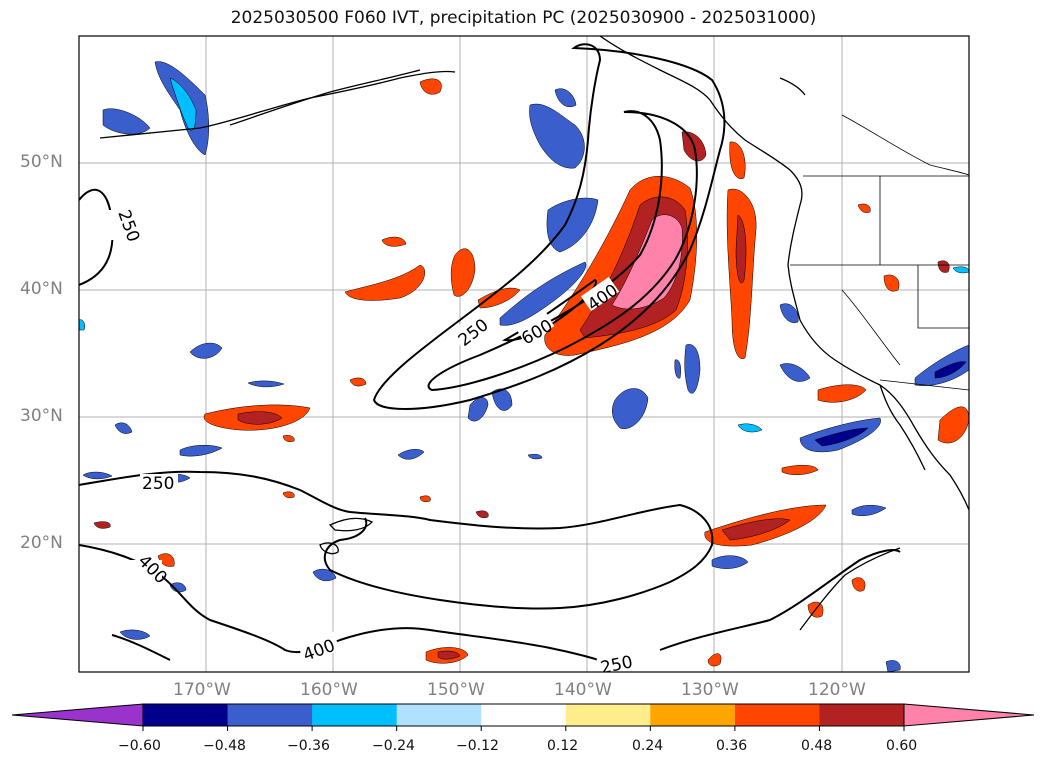  Describe the element at coordinates (139, 746) in the screenshot. I see `colorbar-tick-label: −0.60` at that location.